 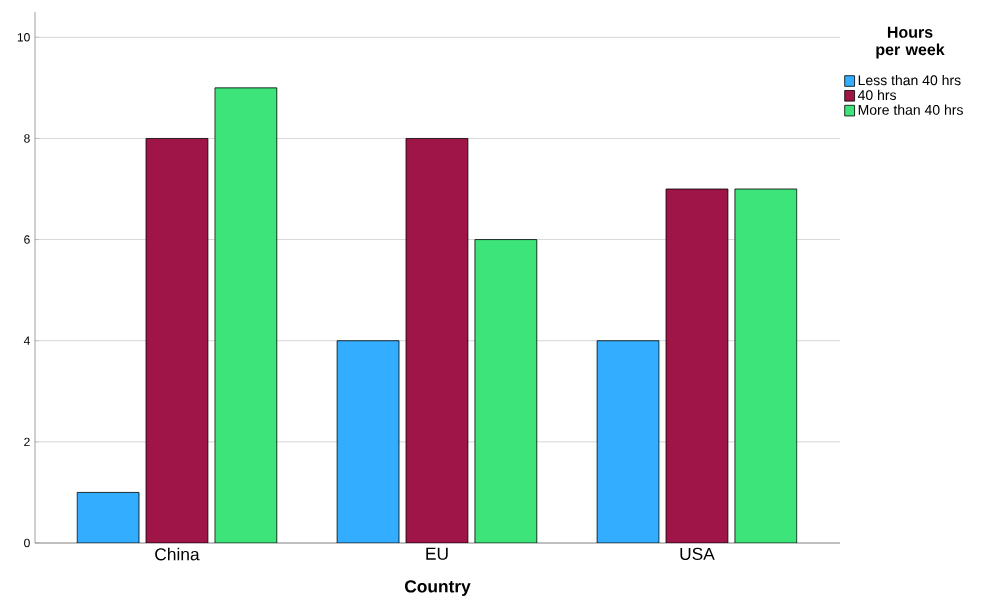 I want to click on legend-label: Less than 40 hrs, so click(x=909, y=80).